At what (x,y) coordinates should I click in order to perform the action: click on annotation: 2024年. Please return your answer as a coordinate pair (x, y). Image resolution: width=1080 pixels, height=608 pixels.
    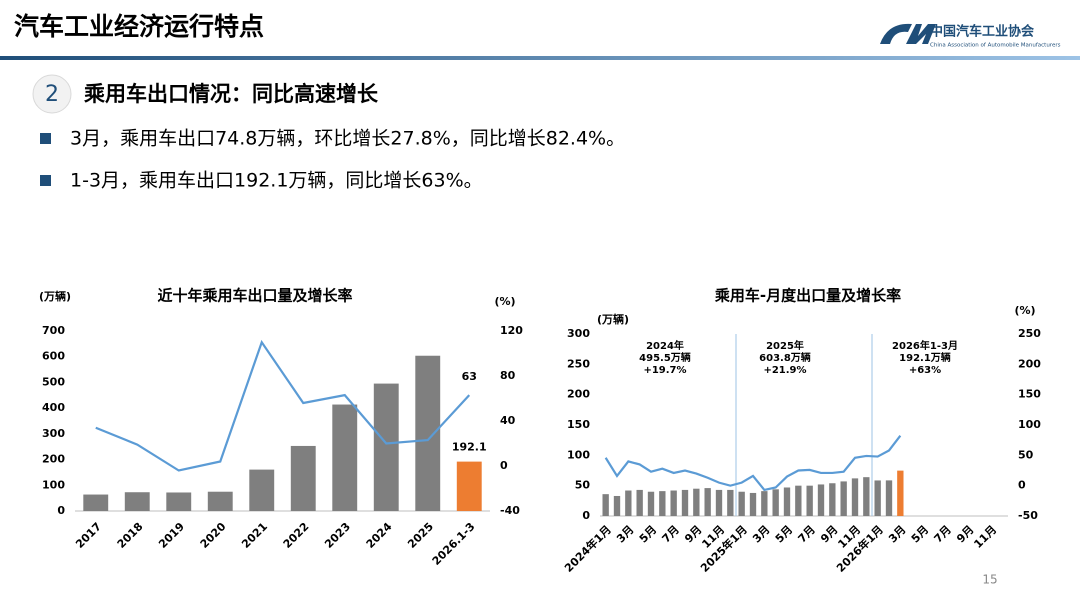
    Looking at the image, I should click on (665, 345).